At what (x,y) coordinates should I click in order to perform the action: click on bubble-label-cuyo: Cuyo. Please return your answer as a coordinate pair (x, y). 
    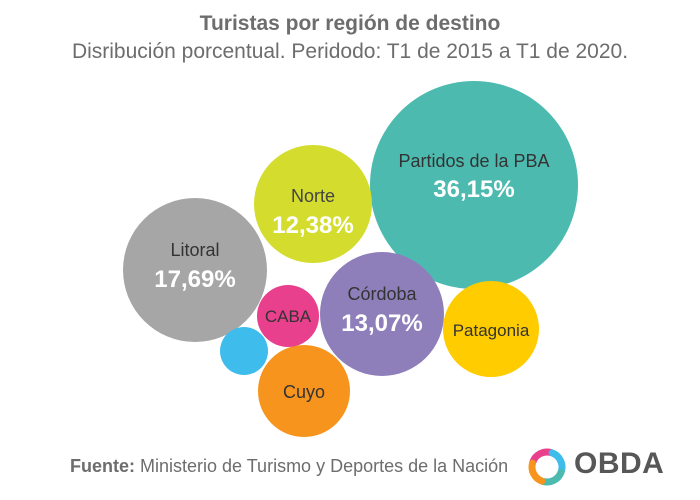
    Looking at the image, I should click on (304, 392).